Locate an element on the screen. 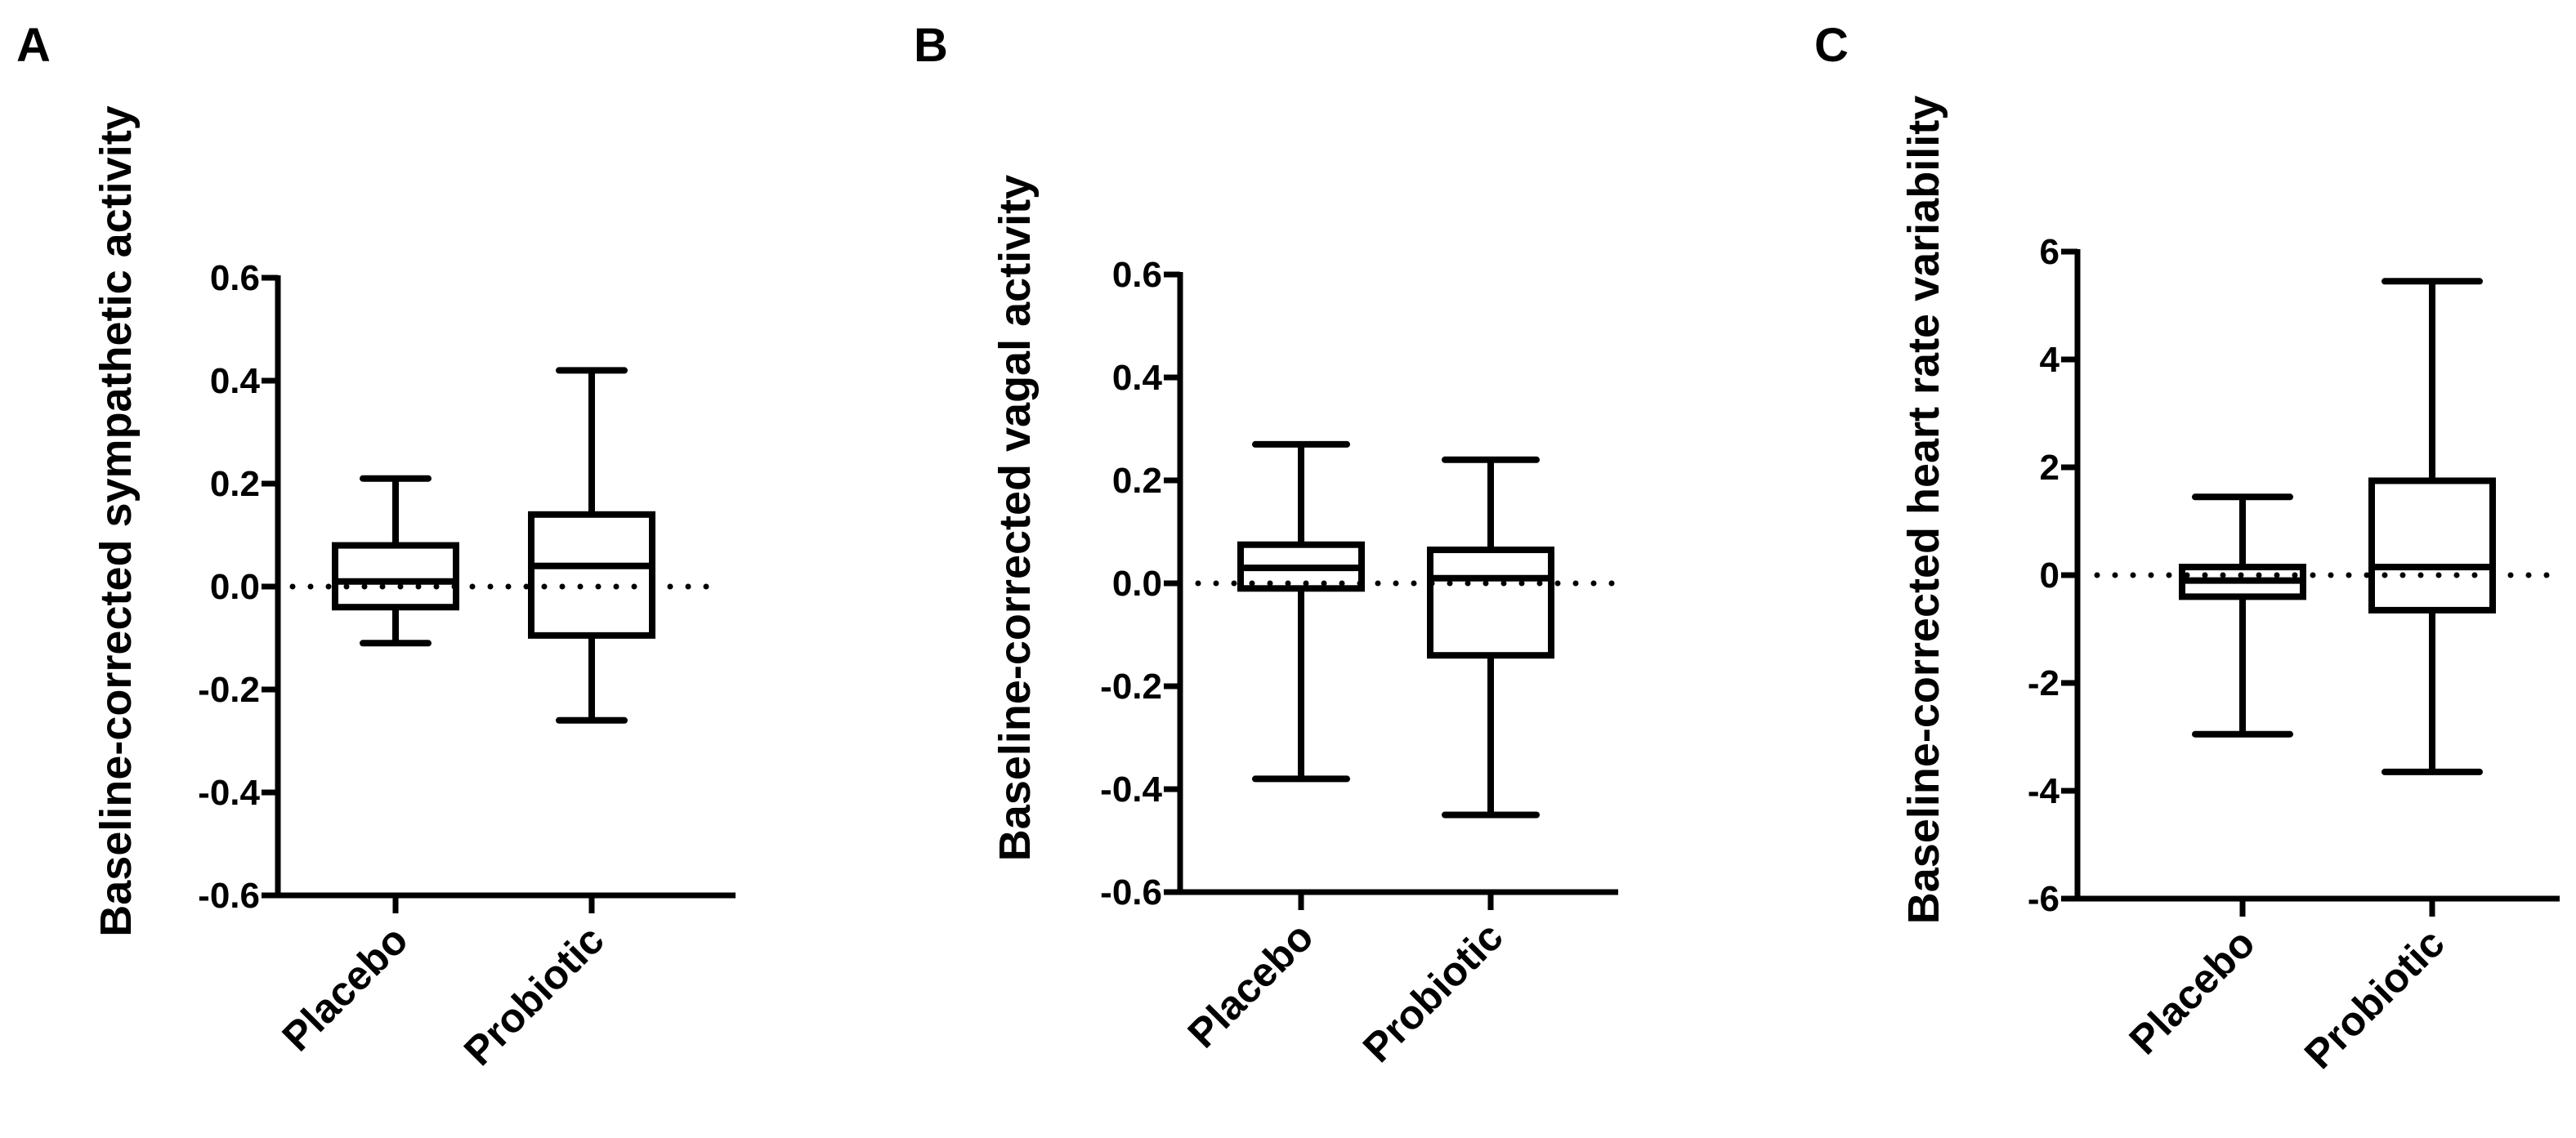  y-tick-label: 6 is located at coordinates (2049, 252).